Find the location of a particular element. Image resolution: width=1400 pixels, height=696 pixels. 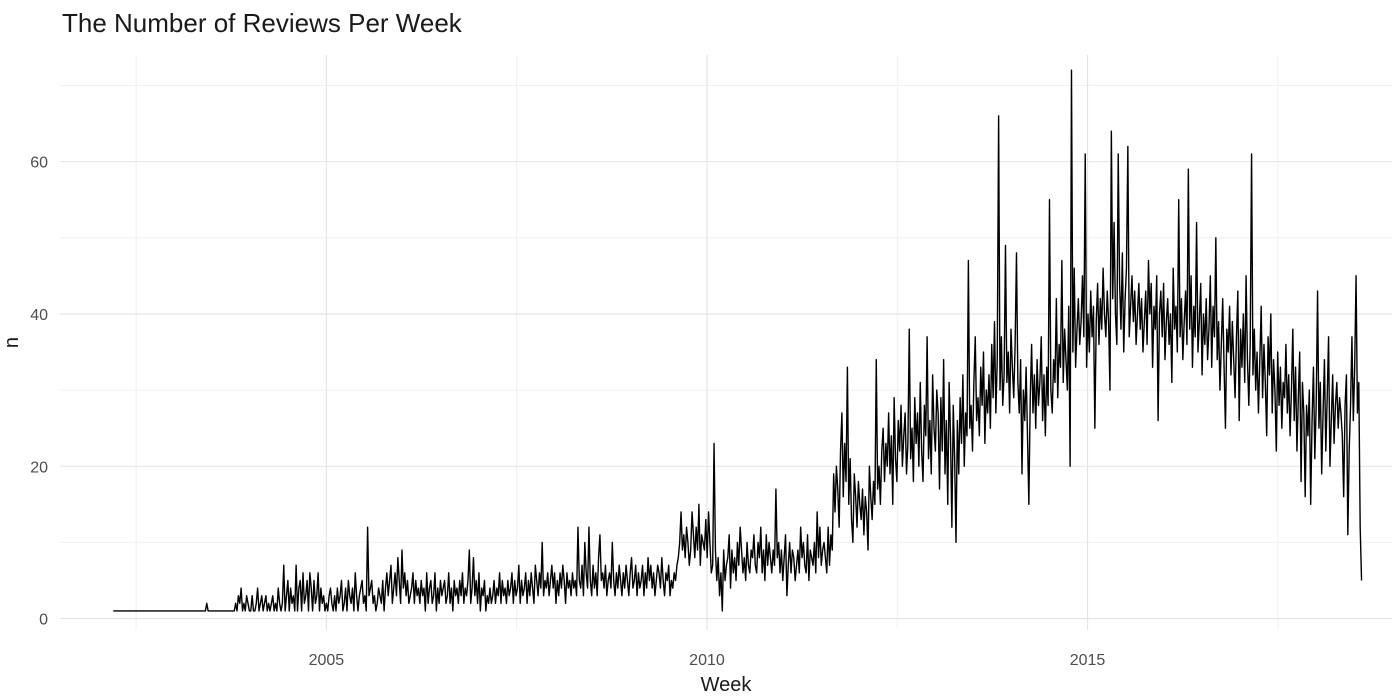

y-tick-label: 60 is located at coordinates (39, 163).